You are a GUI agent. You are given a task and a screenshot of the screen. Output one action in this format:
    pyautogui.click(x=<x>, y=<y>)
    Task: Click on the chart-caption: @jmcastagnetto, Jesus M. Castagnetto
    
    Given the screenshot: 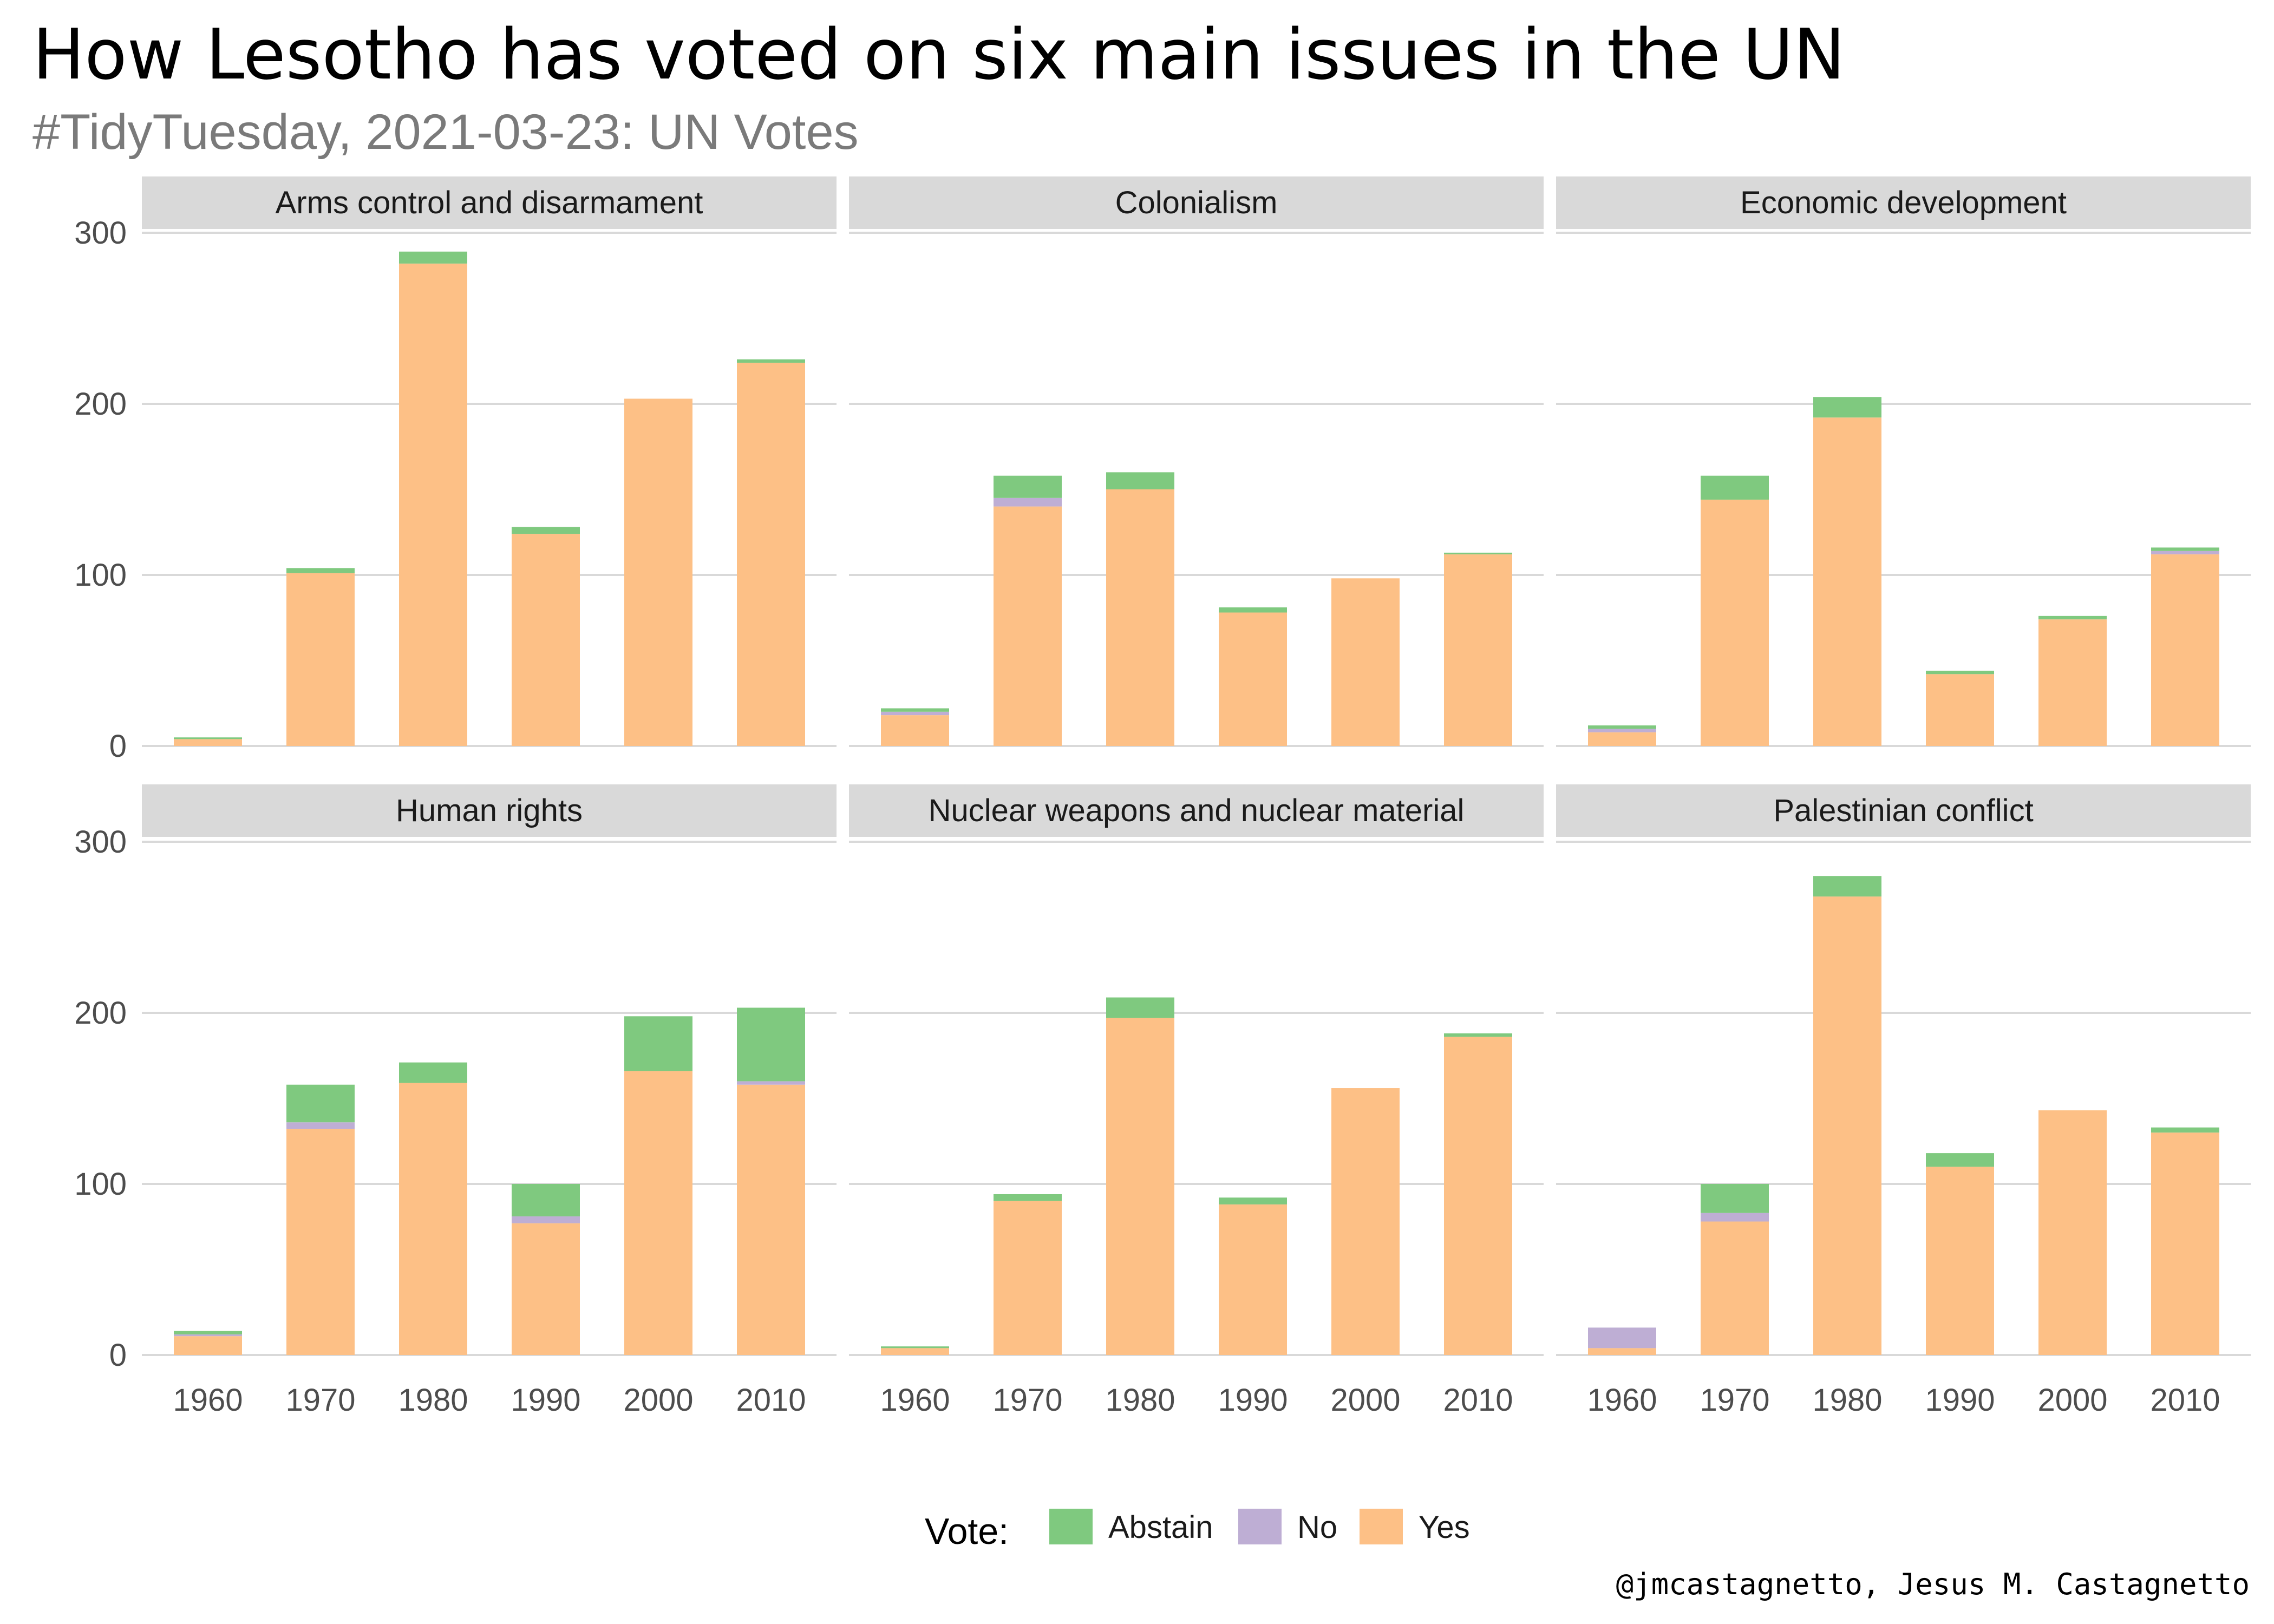 What is the action you would take?
    pyautogui.click(x=1933, y=1584)
    